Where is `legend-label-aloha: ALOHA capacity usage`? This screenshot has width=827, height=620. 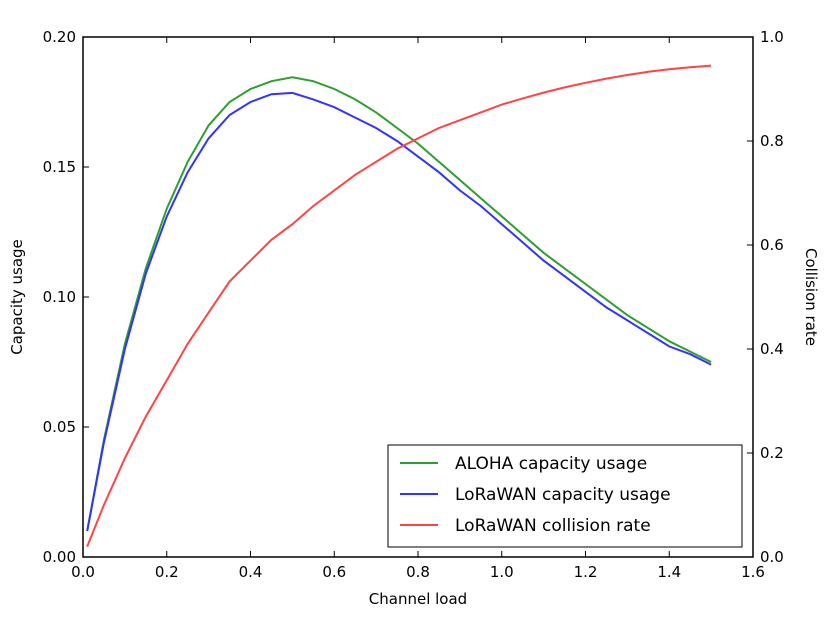 legend-label-aloha: ALOHA capacity usage is located at coordinates (551, 464).